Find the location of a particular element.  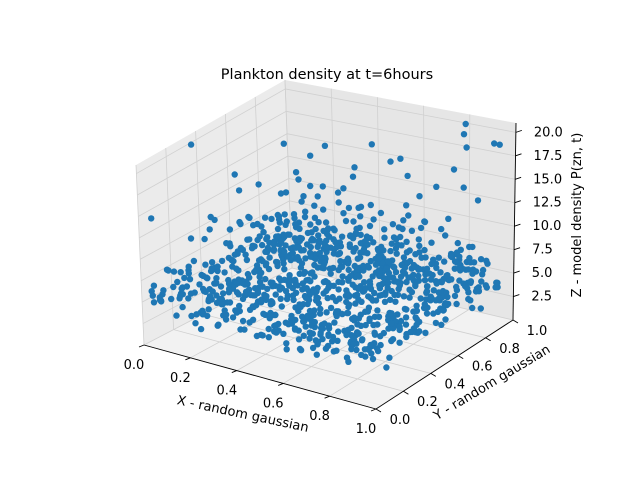

x-tick-label: 0.6 is located at coordinates (273, 403).